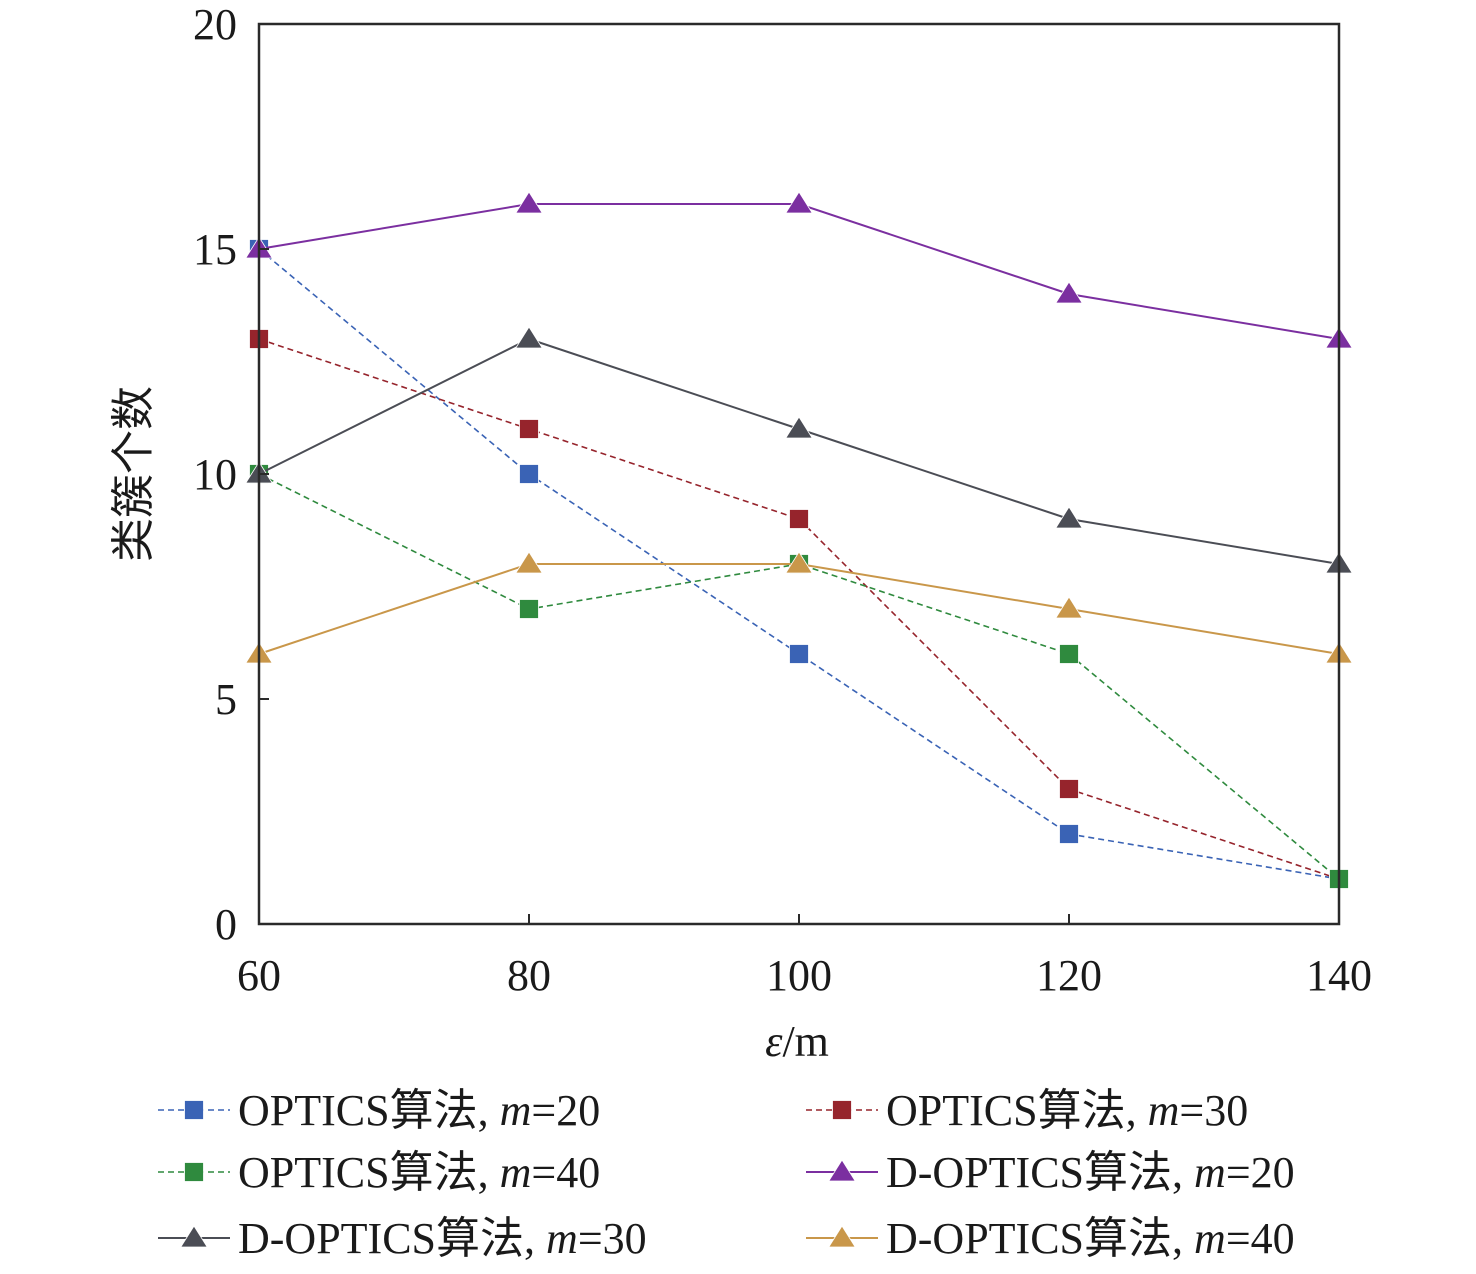 The height and width of the screenshot is (1274, 1476). What do you see at coordinates (226, 699) in the screenshot?
I see `y-tick-label: 5` at bounding box center [226, 699].